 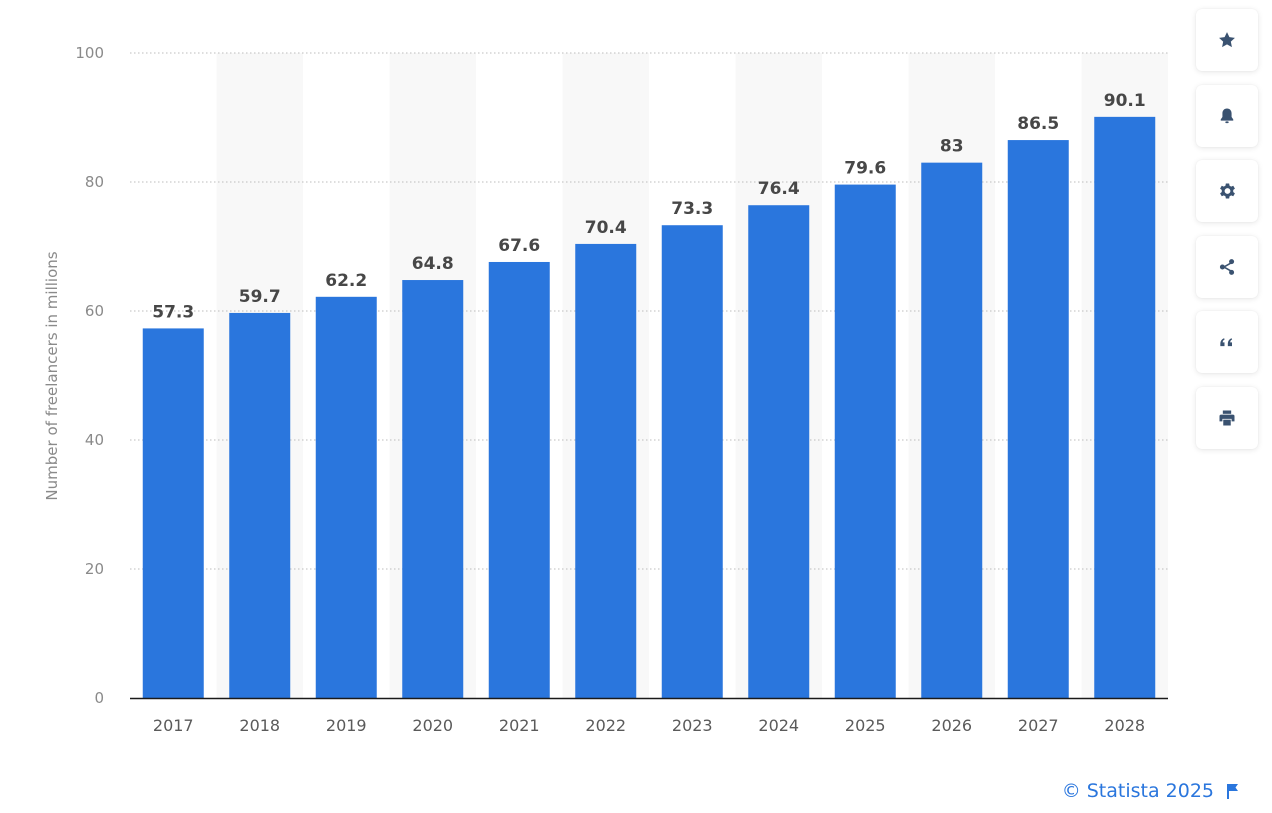 I want to click on value-label: 62.2, so click(x=346, y=281).